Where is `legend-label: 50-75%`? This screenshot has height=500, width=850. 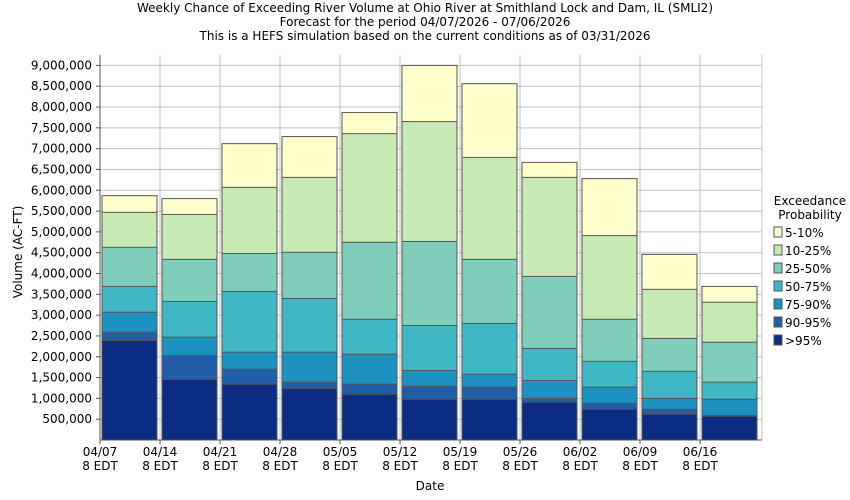 legend-label: 50-75% is located at coordinates (808, 287).